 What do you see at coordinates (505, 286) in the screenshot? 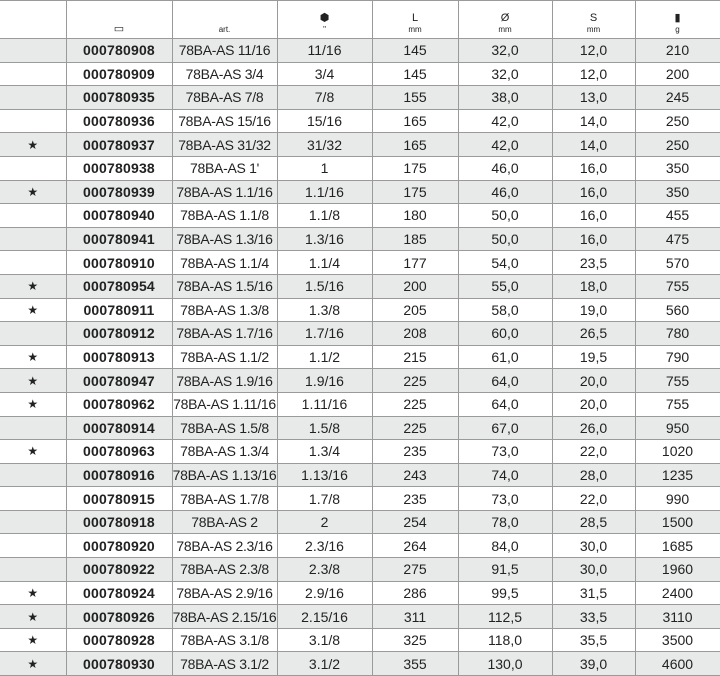
I see `diameter-mm: 55,0` at bounding box center [505, 286].